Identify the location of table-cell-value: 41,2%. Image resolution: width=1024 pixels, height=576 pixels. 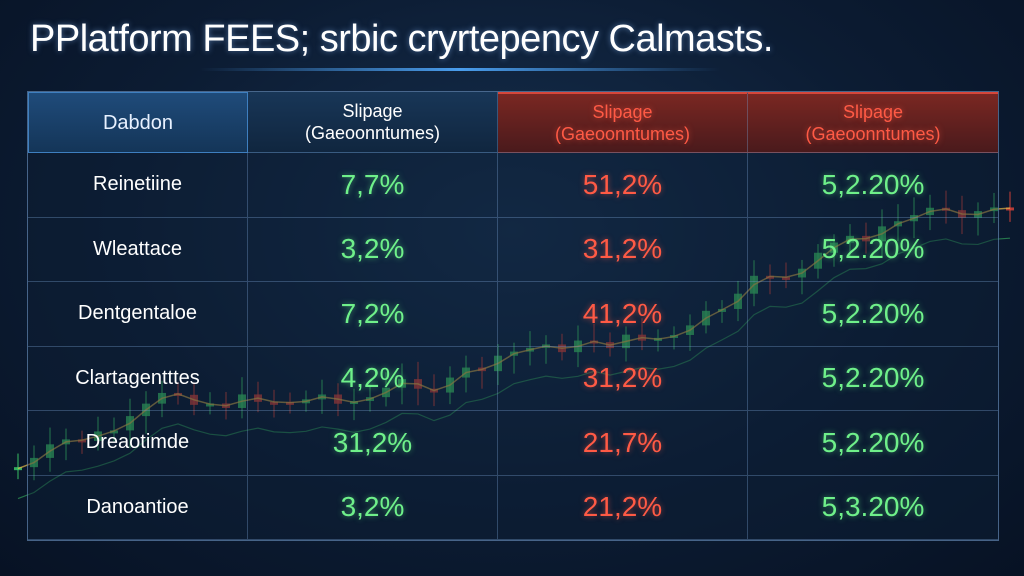
(623, 314).